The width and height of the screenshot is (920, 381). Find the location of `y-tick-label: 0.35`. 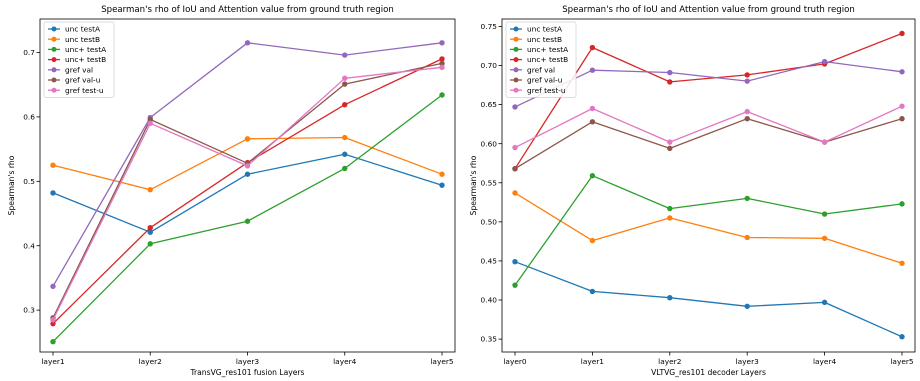

y-tick-label: 0.35 is located at coordinates (489, 339).